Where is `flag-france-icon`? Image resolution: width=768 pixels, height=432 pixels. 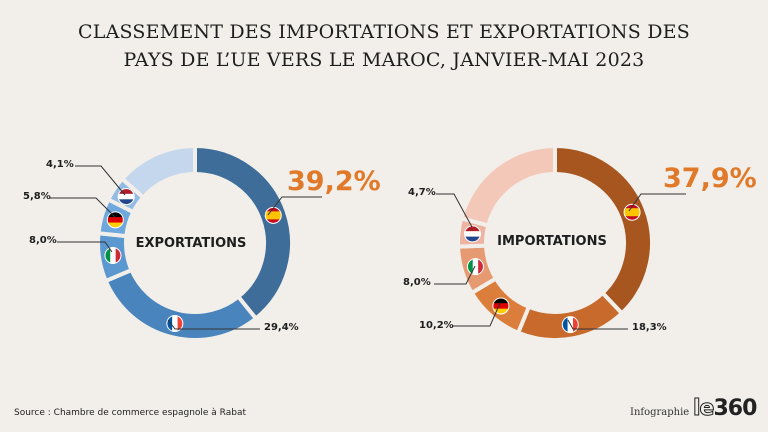
flag-france-icon is located at coordinates (175, 324).